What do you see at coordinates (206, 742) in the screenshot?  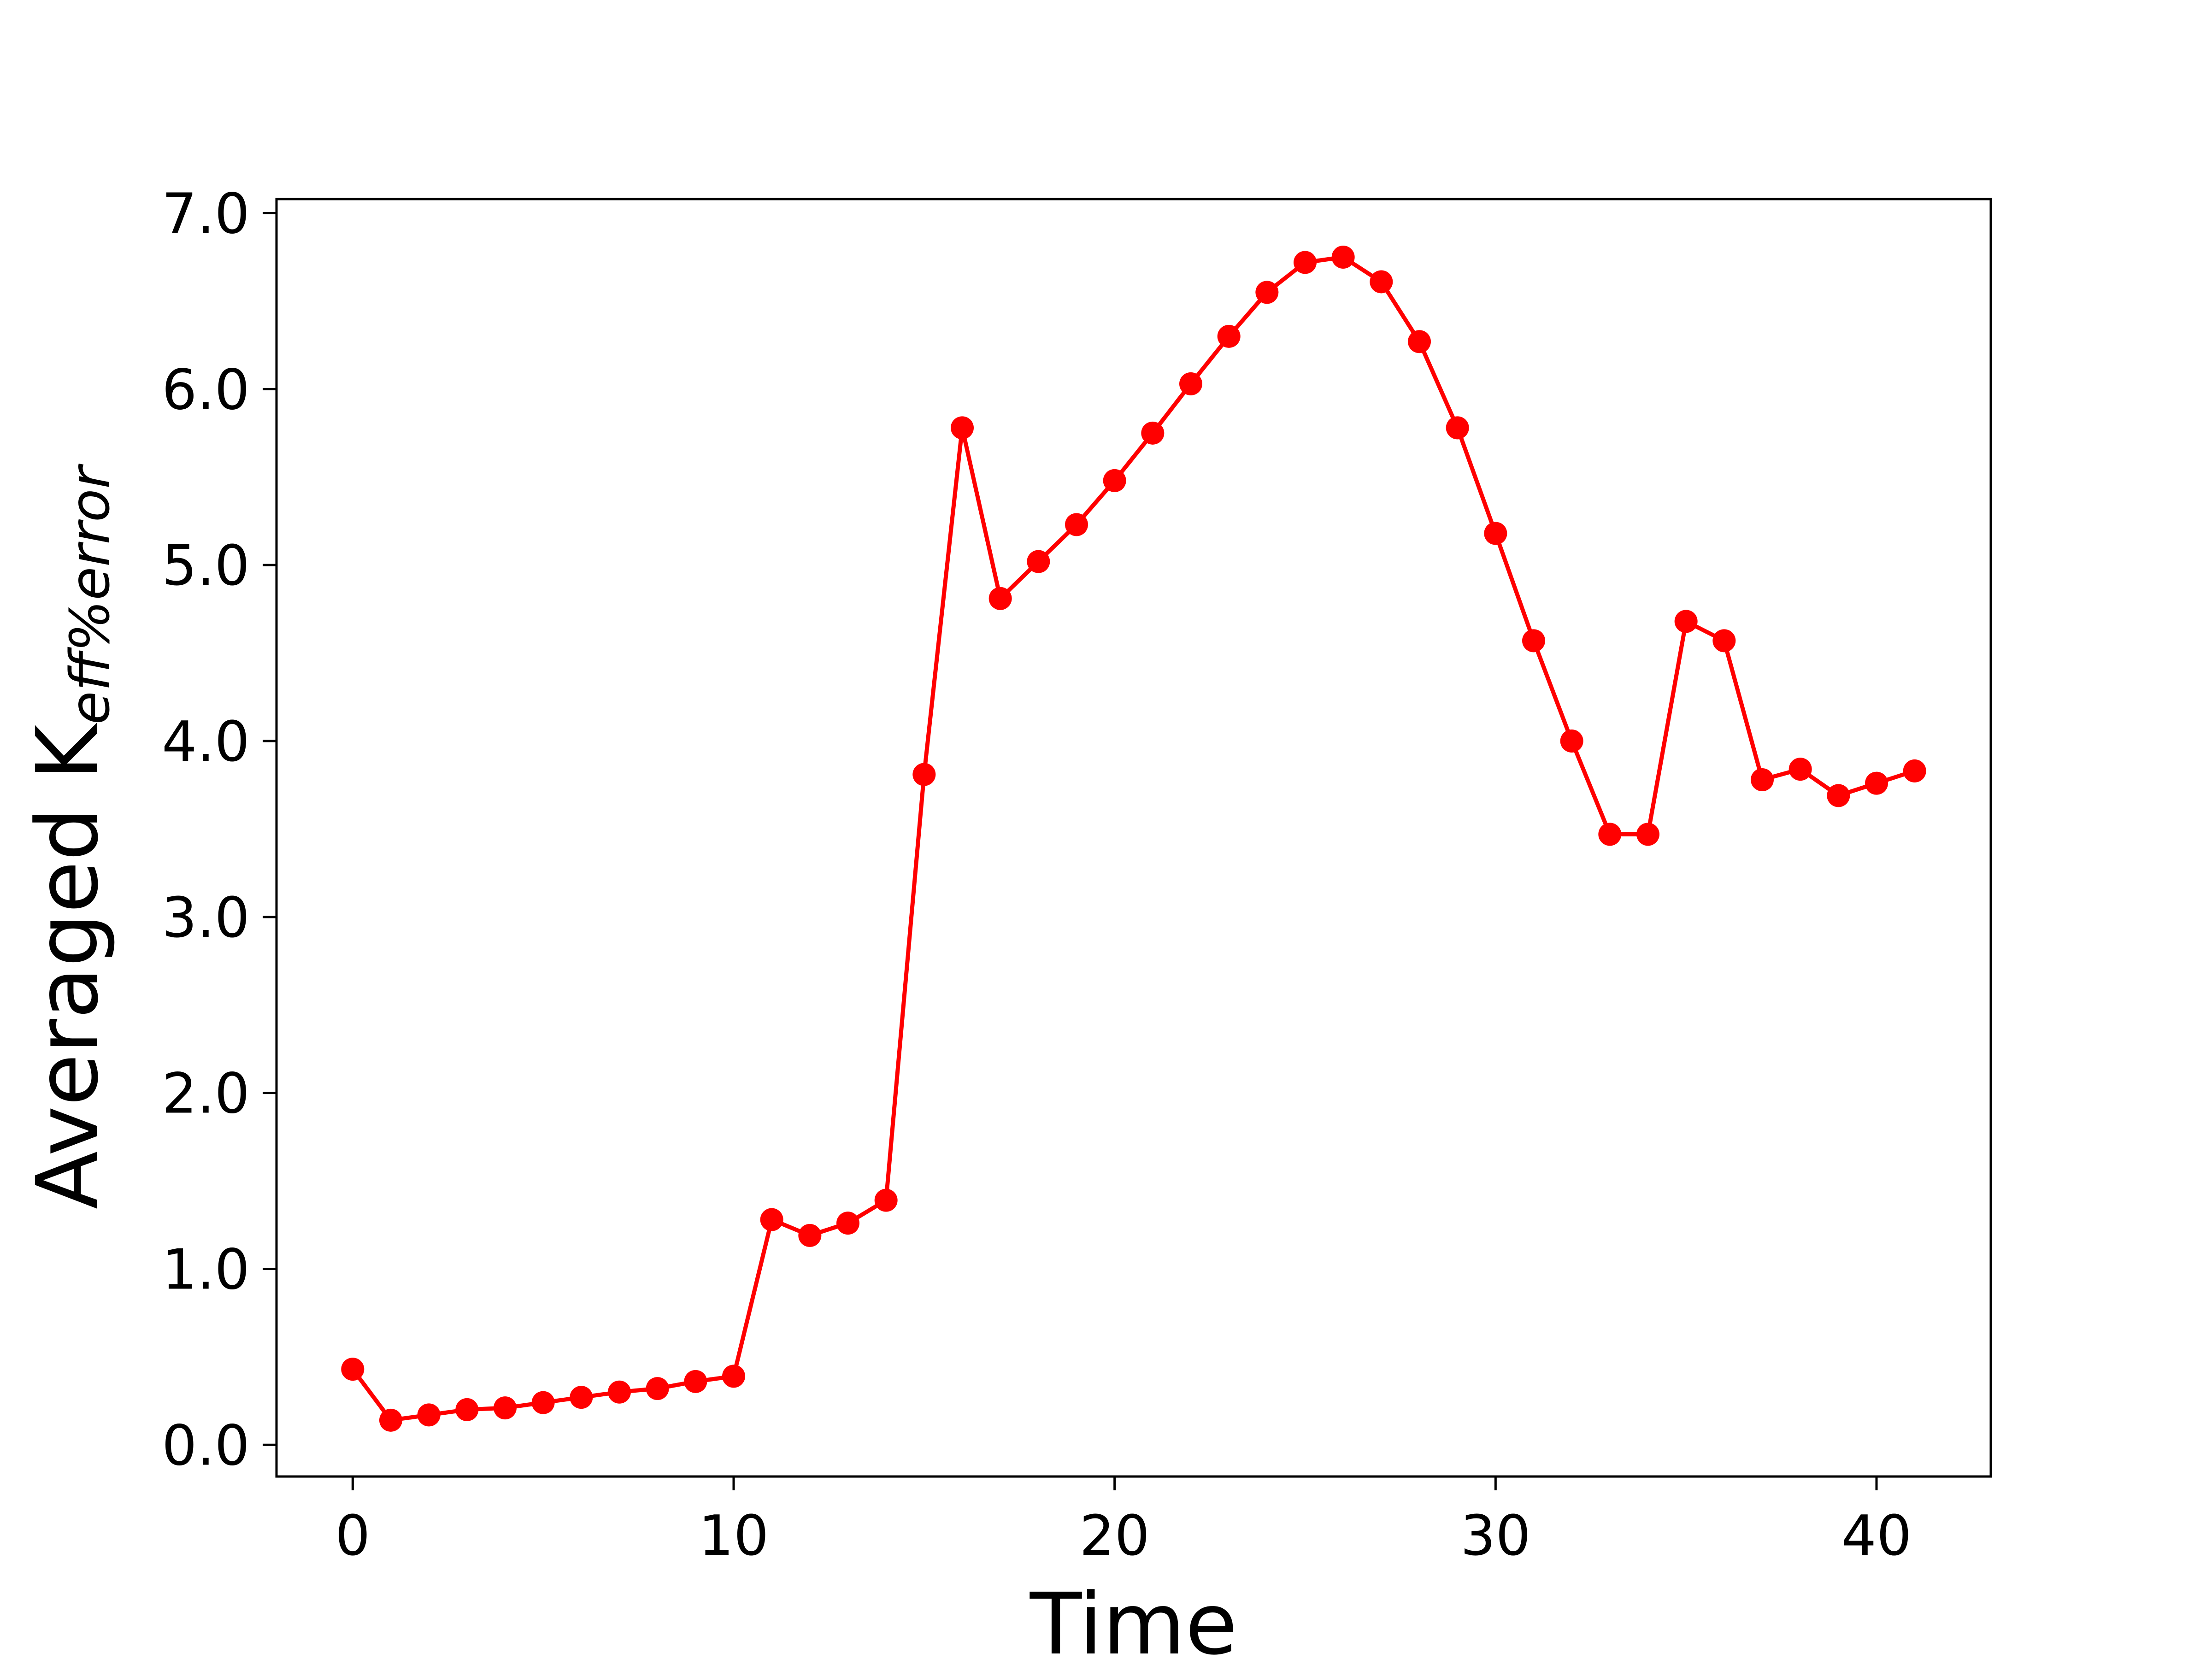 I see `y-tick-label: 4.0` at bounding box center [206, 742].